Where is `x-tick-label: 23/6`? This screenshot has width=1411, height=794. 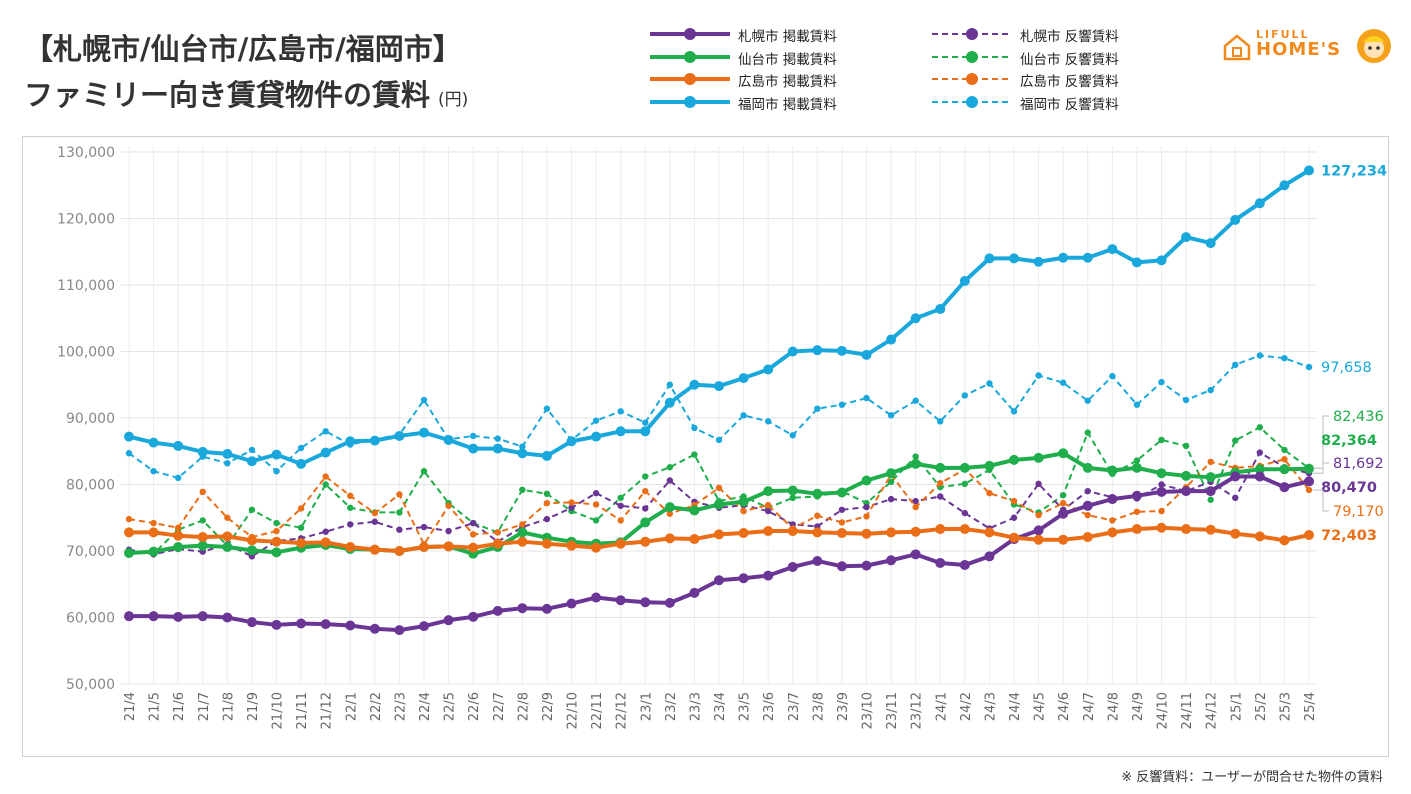
x-tick-label: 23/6 is located at coordinates (769, 706).